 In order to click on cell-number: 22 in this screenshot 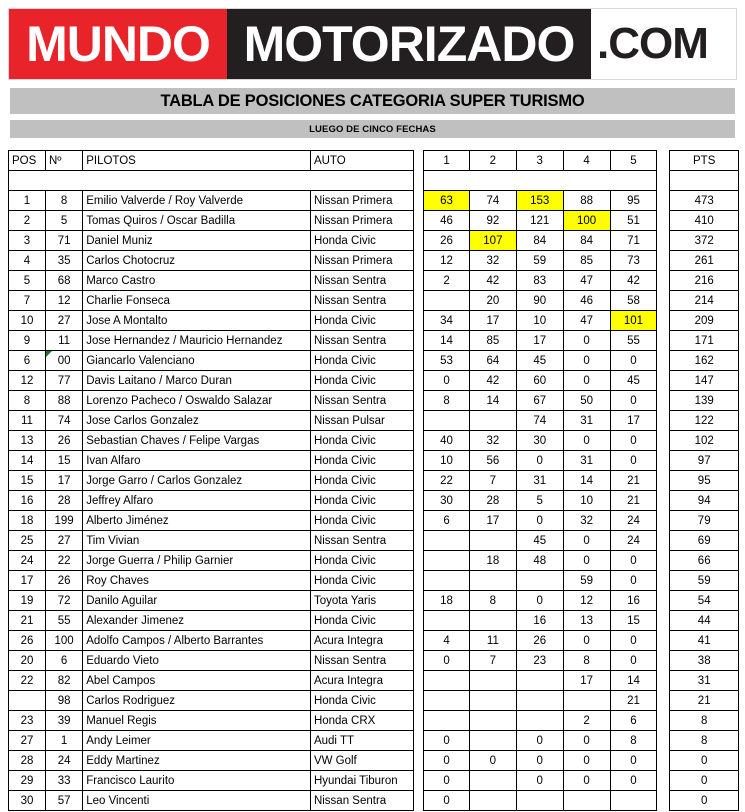, I will do `click(64, 560)`.